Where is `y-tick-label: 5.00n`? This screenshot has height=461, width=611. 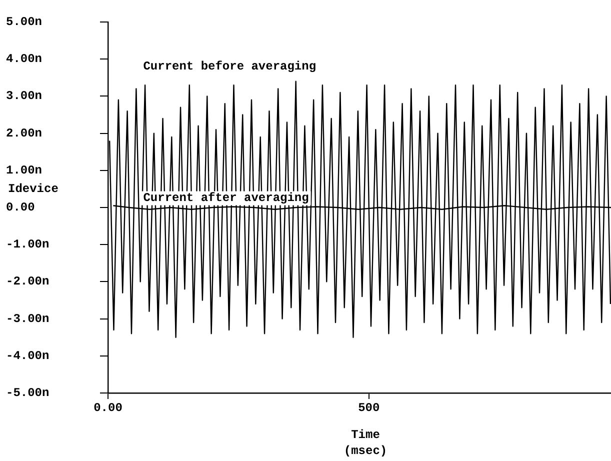
y-tick-label: 5.00n is located at coordinates (24, 22).